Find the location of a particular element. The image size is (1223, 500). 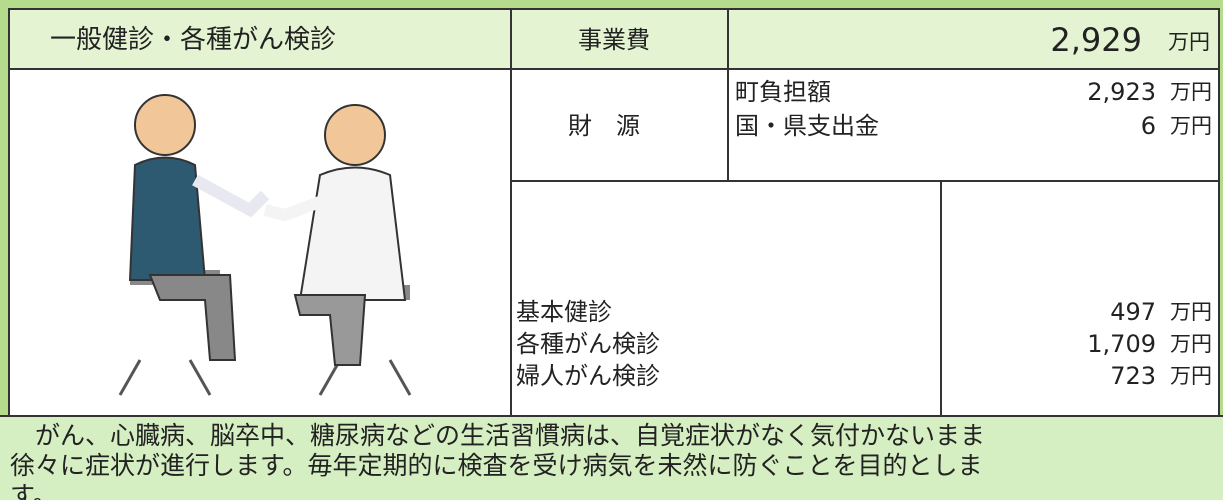

breakdown-name: 基本健診 is located at coordinates (564, 312).